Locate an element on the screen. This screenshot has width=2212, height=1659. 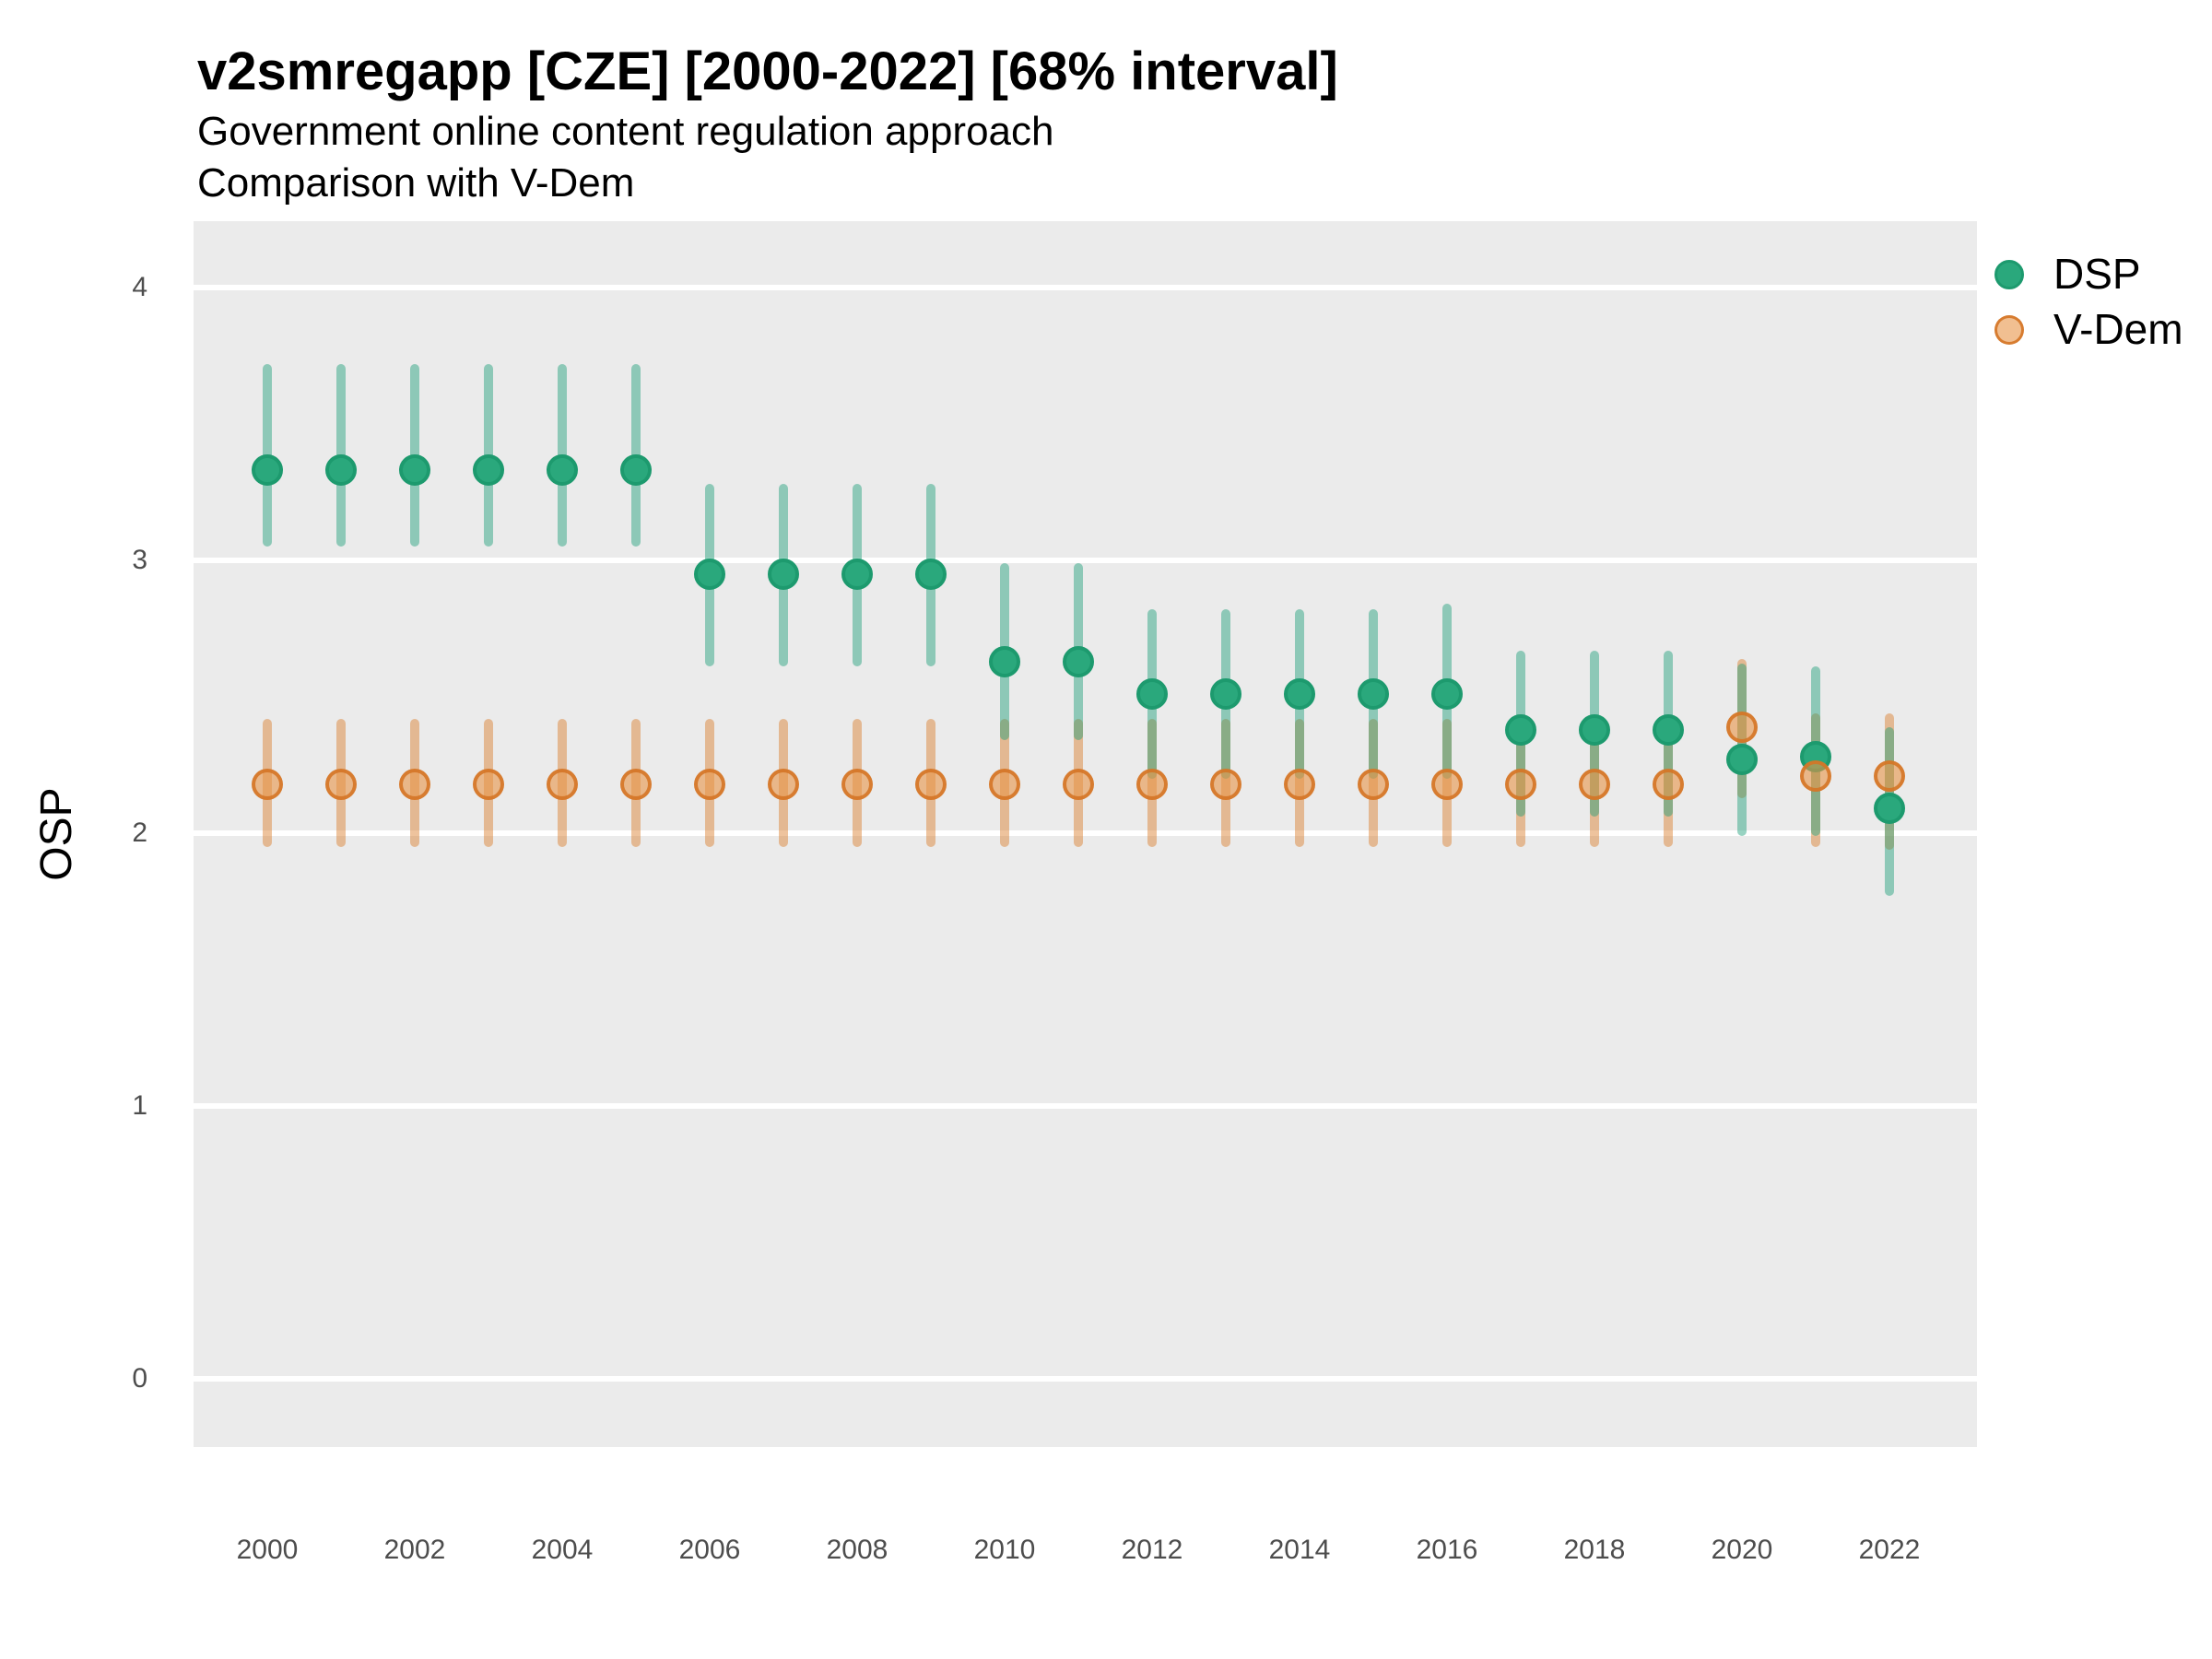
vdem-point-2017 is located at coordinates (1520, 784).